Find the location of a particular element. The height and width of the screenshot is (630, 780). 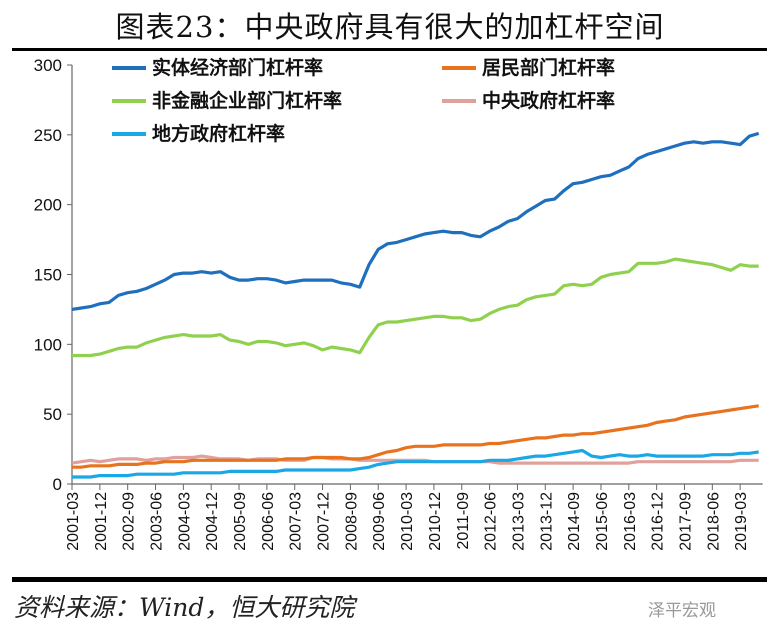

x-tick-label: 2019-03 is located at coordinates (741, 521).